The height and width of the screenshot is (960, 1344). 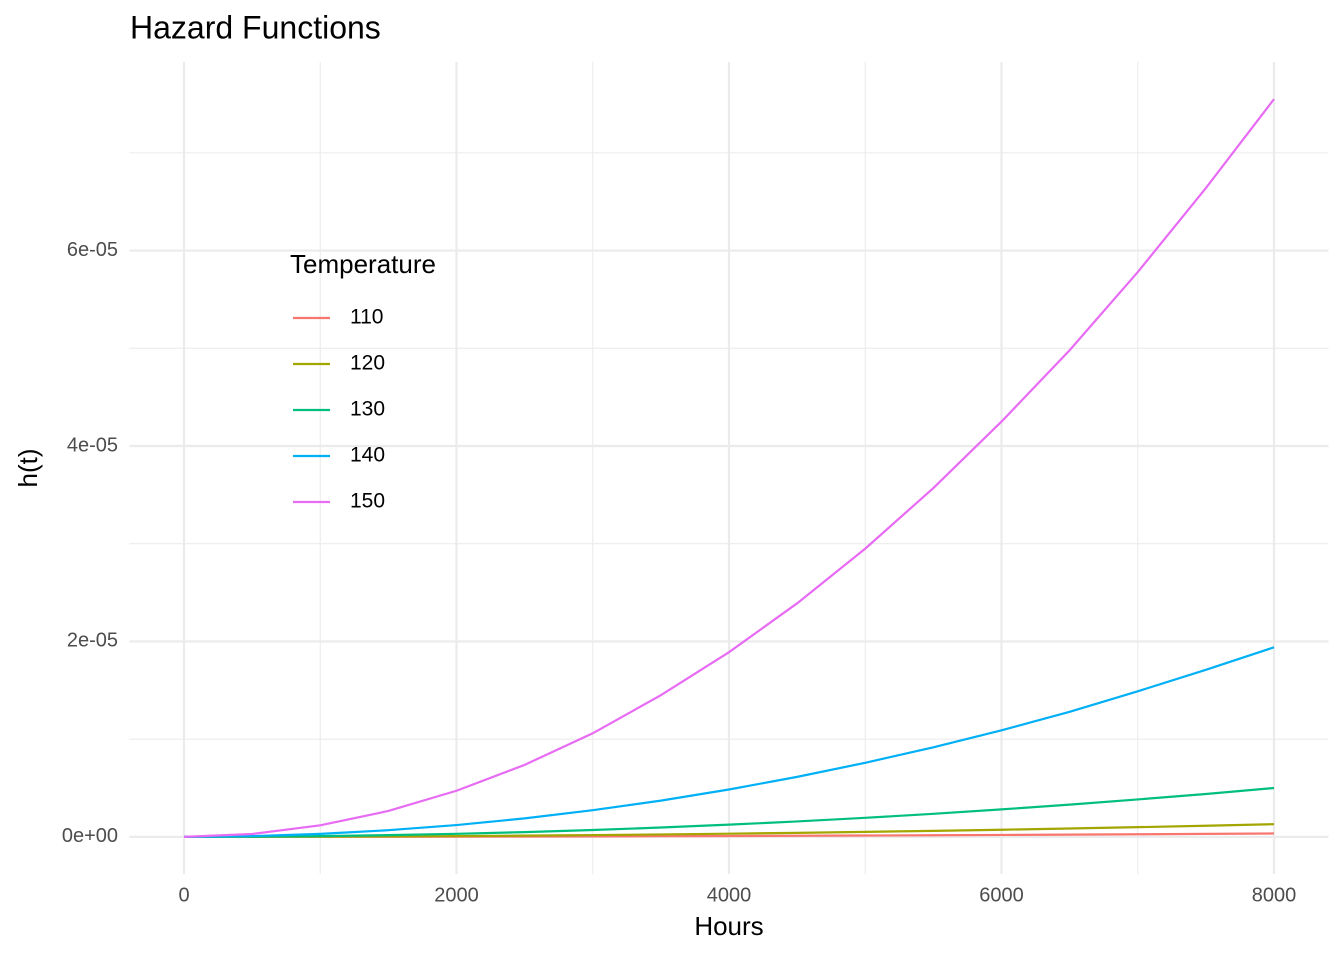 I want to click on chart-title: Hazard Functions, so click(x=255, y=27).